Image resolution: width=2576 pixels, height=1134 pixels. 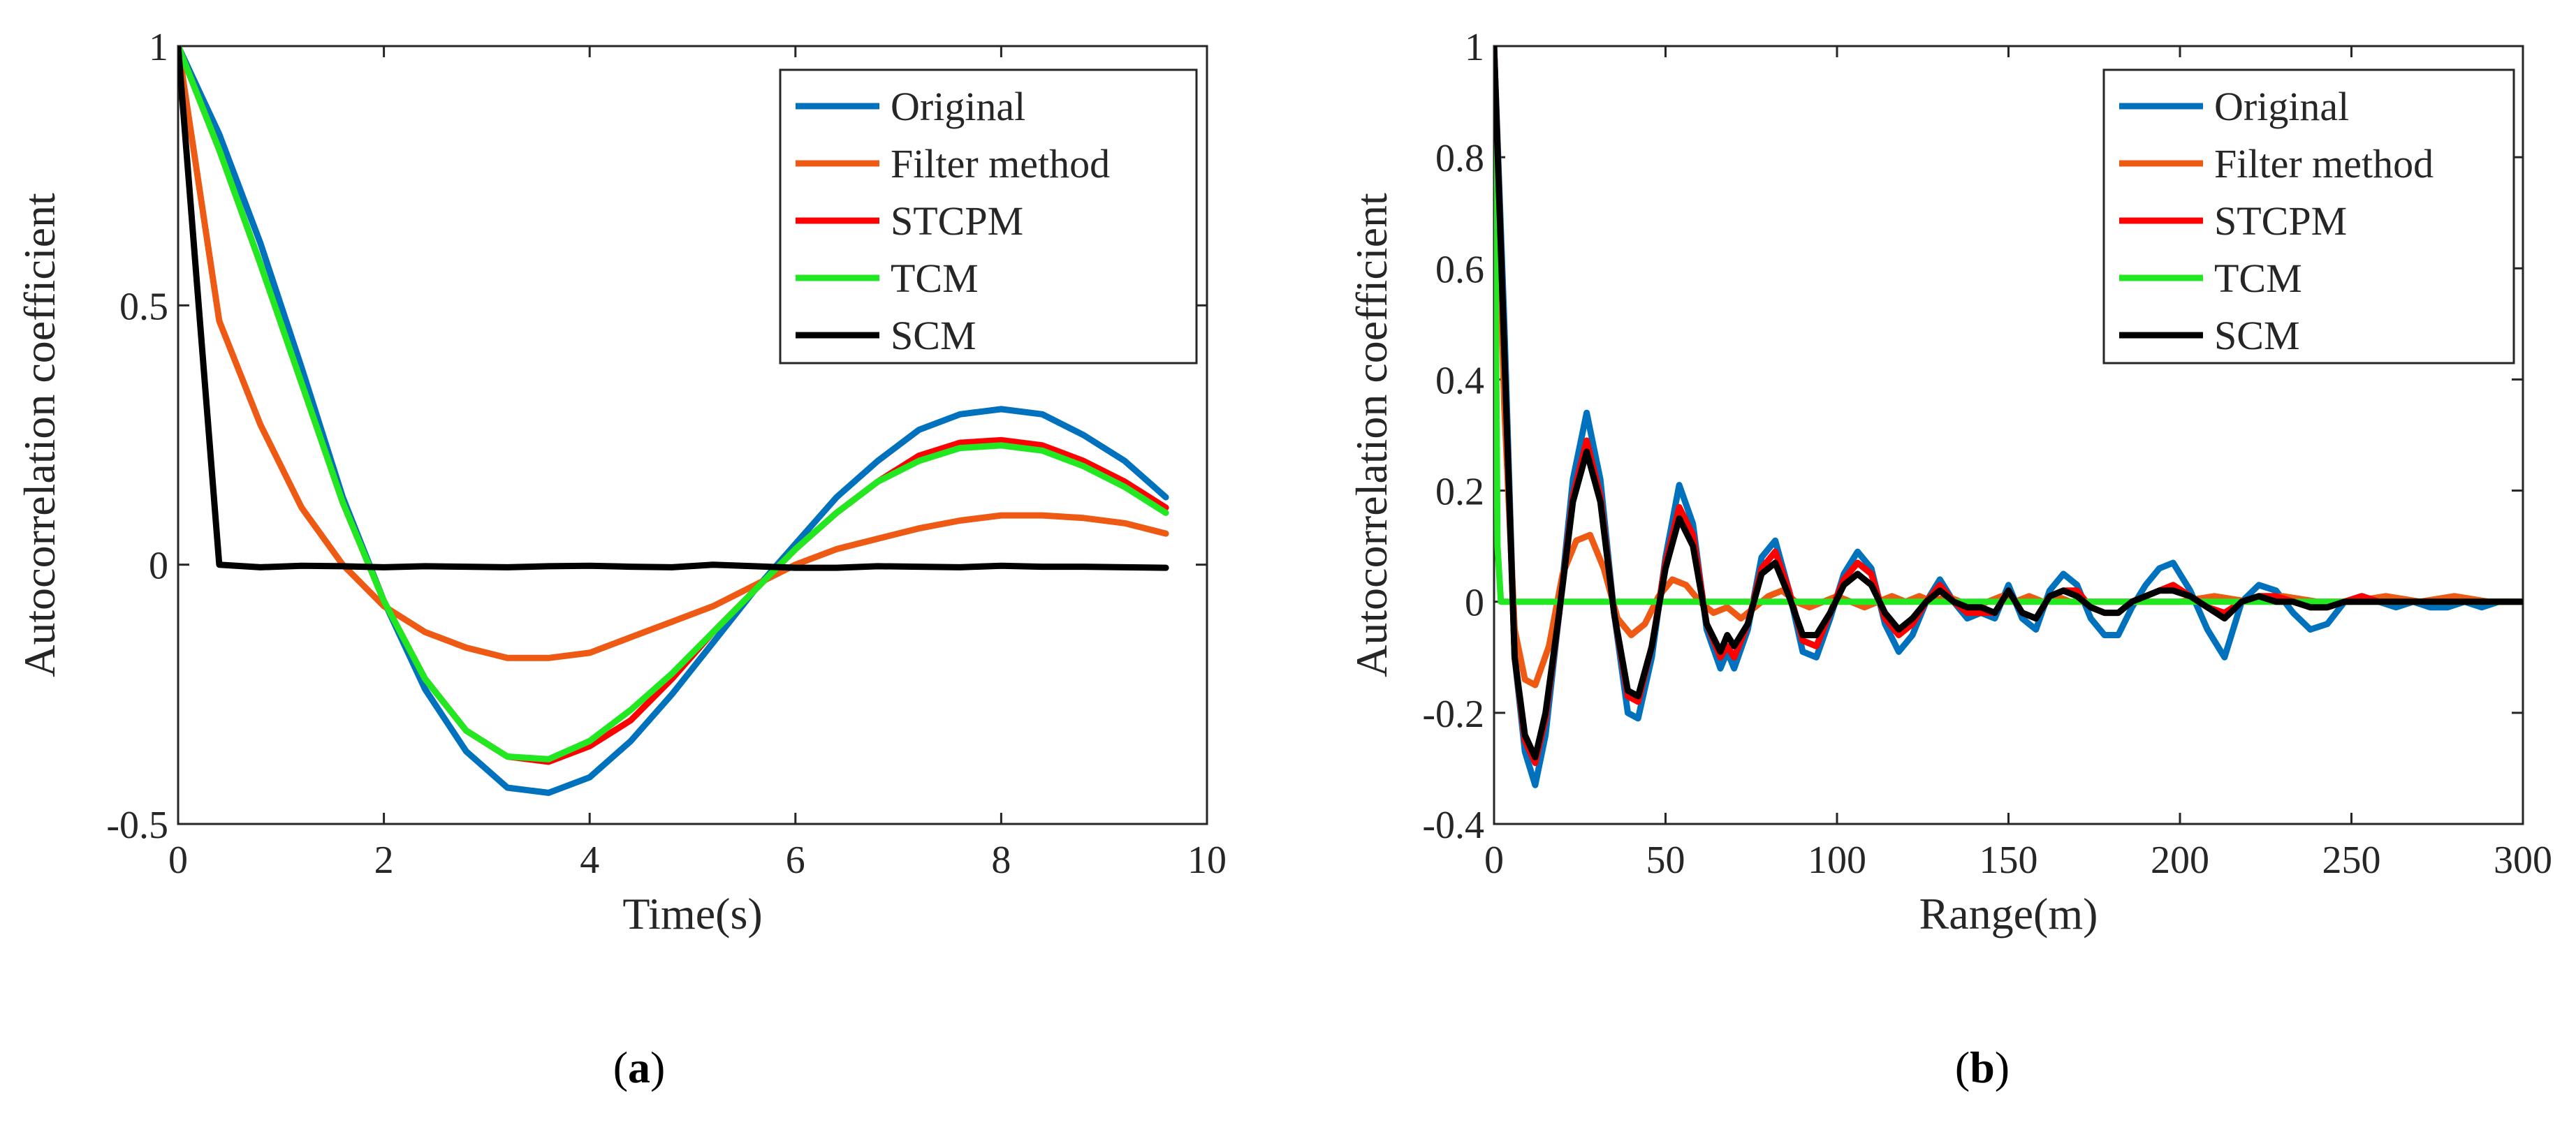 I want to click on x-tick-label: 250, so click(x=2351, y=860).